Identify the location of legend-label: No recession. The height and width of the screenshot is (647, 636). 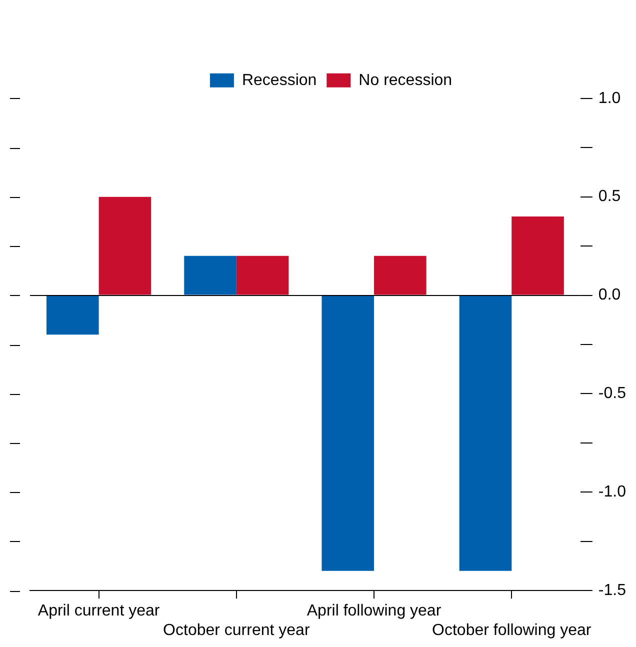
(405, 80).